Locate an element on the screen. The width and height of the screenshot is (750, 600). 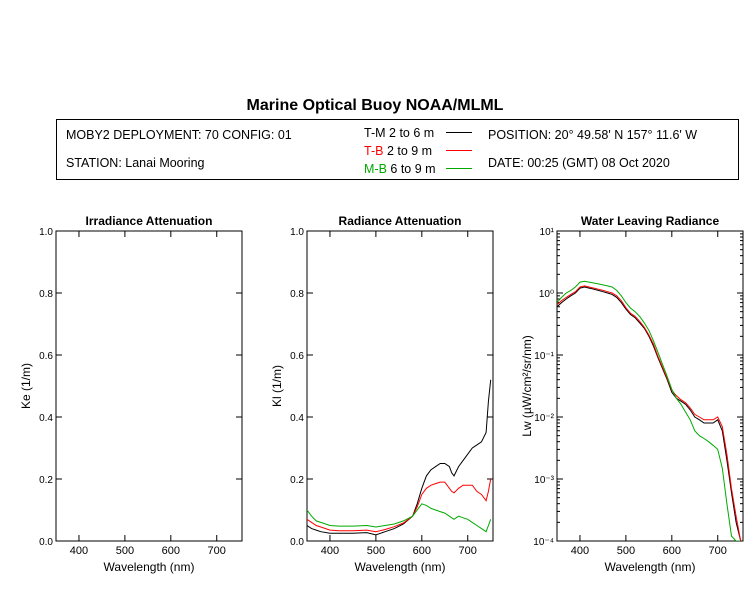
legend-key-mb: M-B is located at coordinates (375, 169).